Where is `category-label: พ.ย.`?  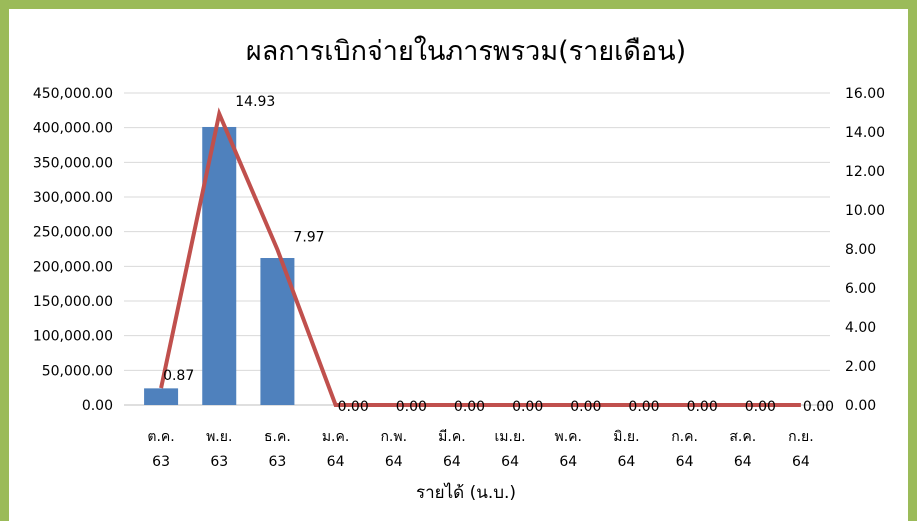
category-label: พ.ย. is located at coordinates (219, 437).